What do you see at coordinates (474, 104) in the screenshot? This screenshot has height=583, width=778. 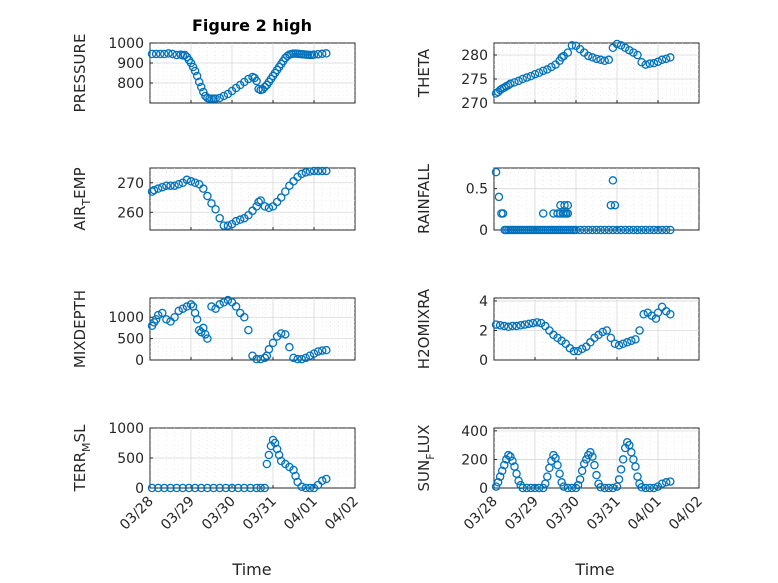 I see `y-tick-label: 270` at bounding box center [474, 104].